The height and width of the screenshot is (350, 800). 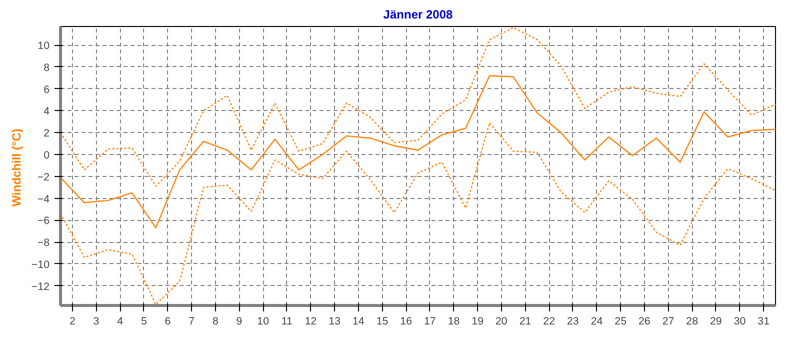 What do you see at coordinates (263, 322) in the screenshot?
I see `x-tick-label: 10` at bounding box center [263, 322].